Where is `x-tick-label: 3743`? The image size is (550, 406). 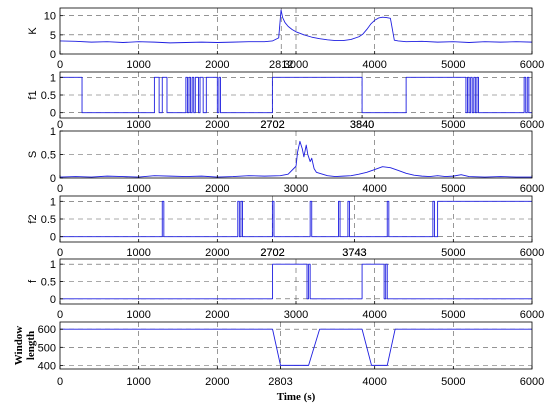 x-tick-label: 3743 is located at coordinates (354, 253).